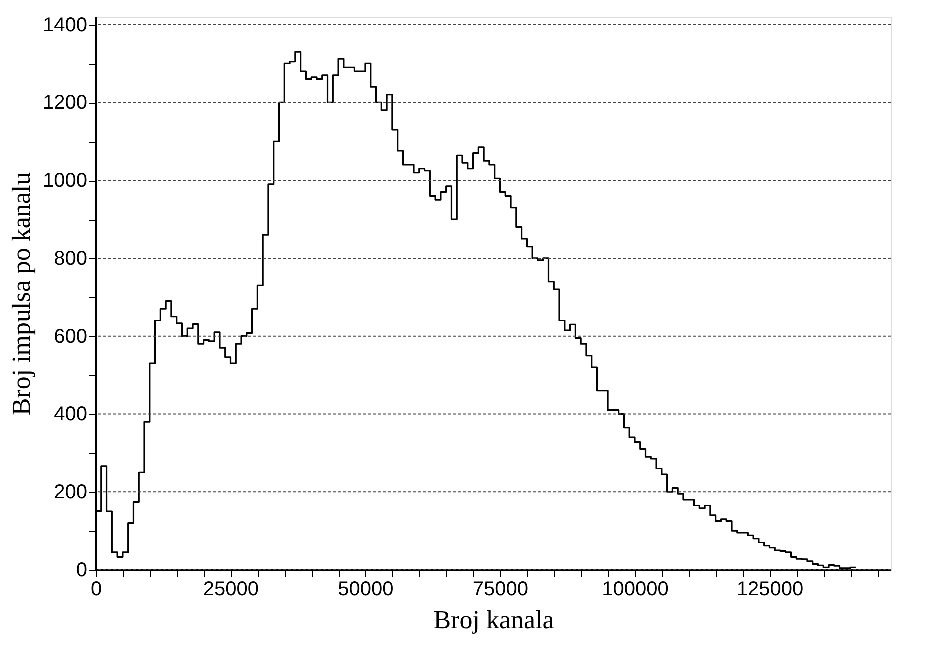 Image resolution: width=925 pixels, height=648 pixels. Describe the element at coordinates (71, 493) in the screenshot. I see `y-tick-label: 200` at that location.